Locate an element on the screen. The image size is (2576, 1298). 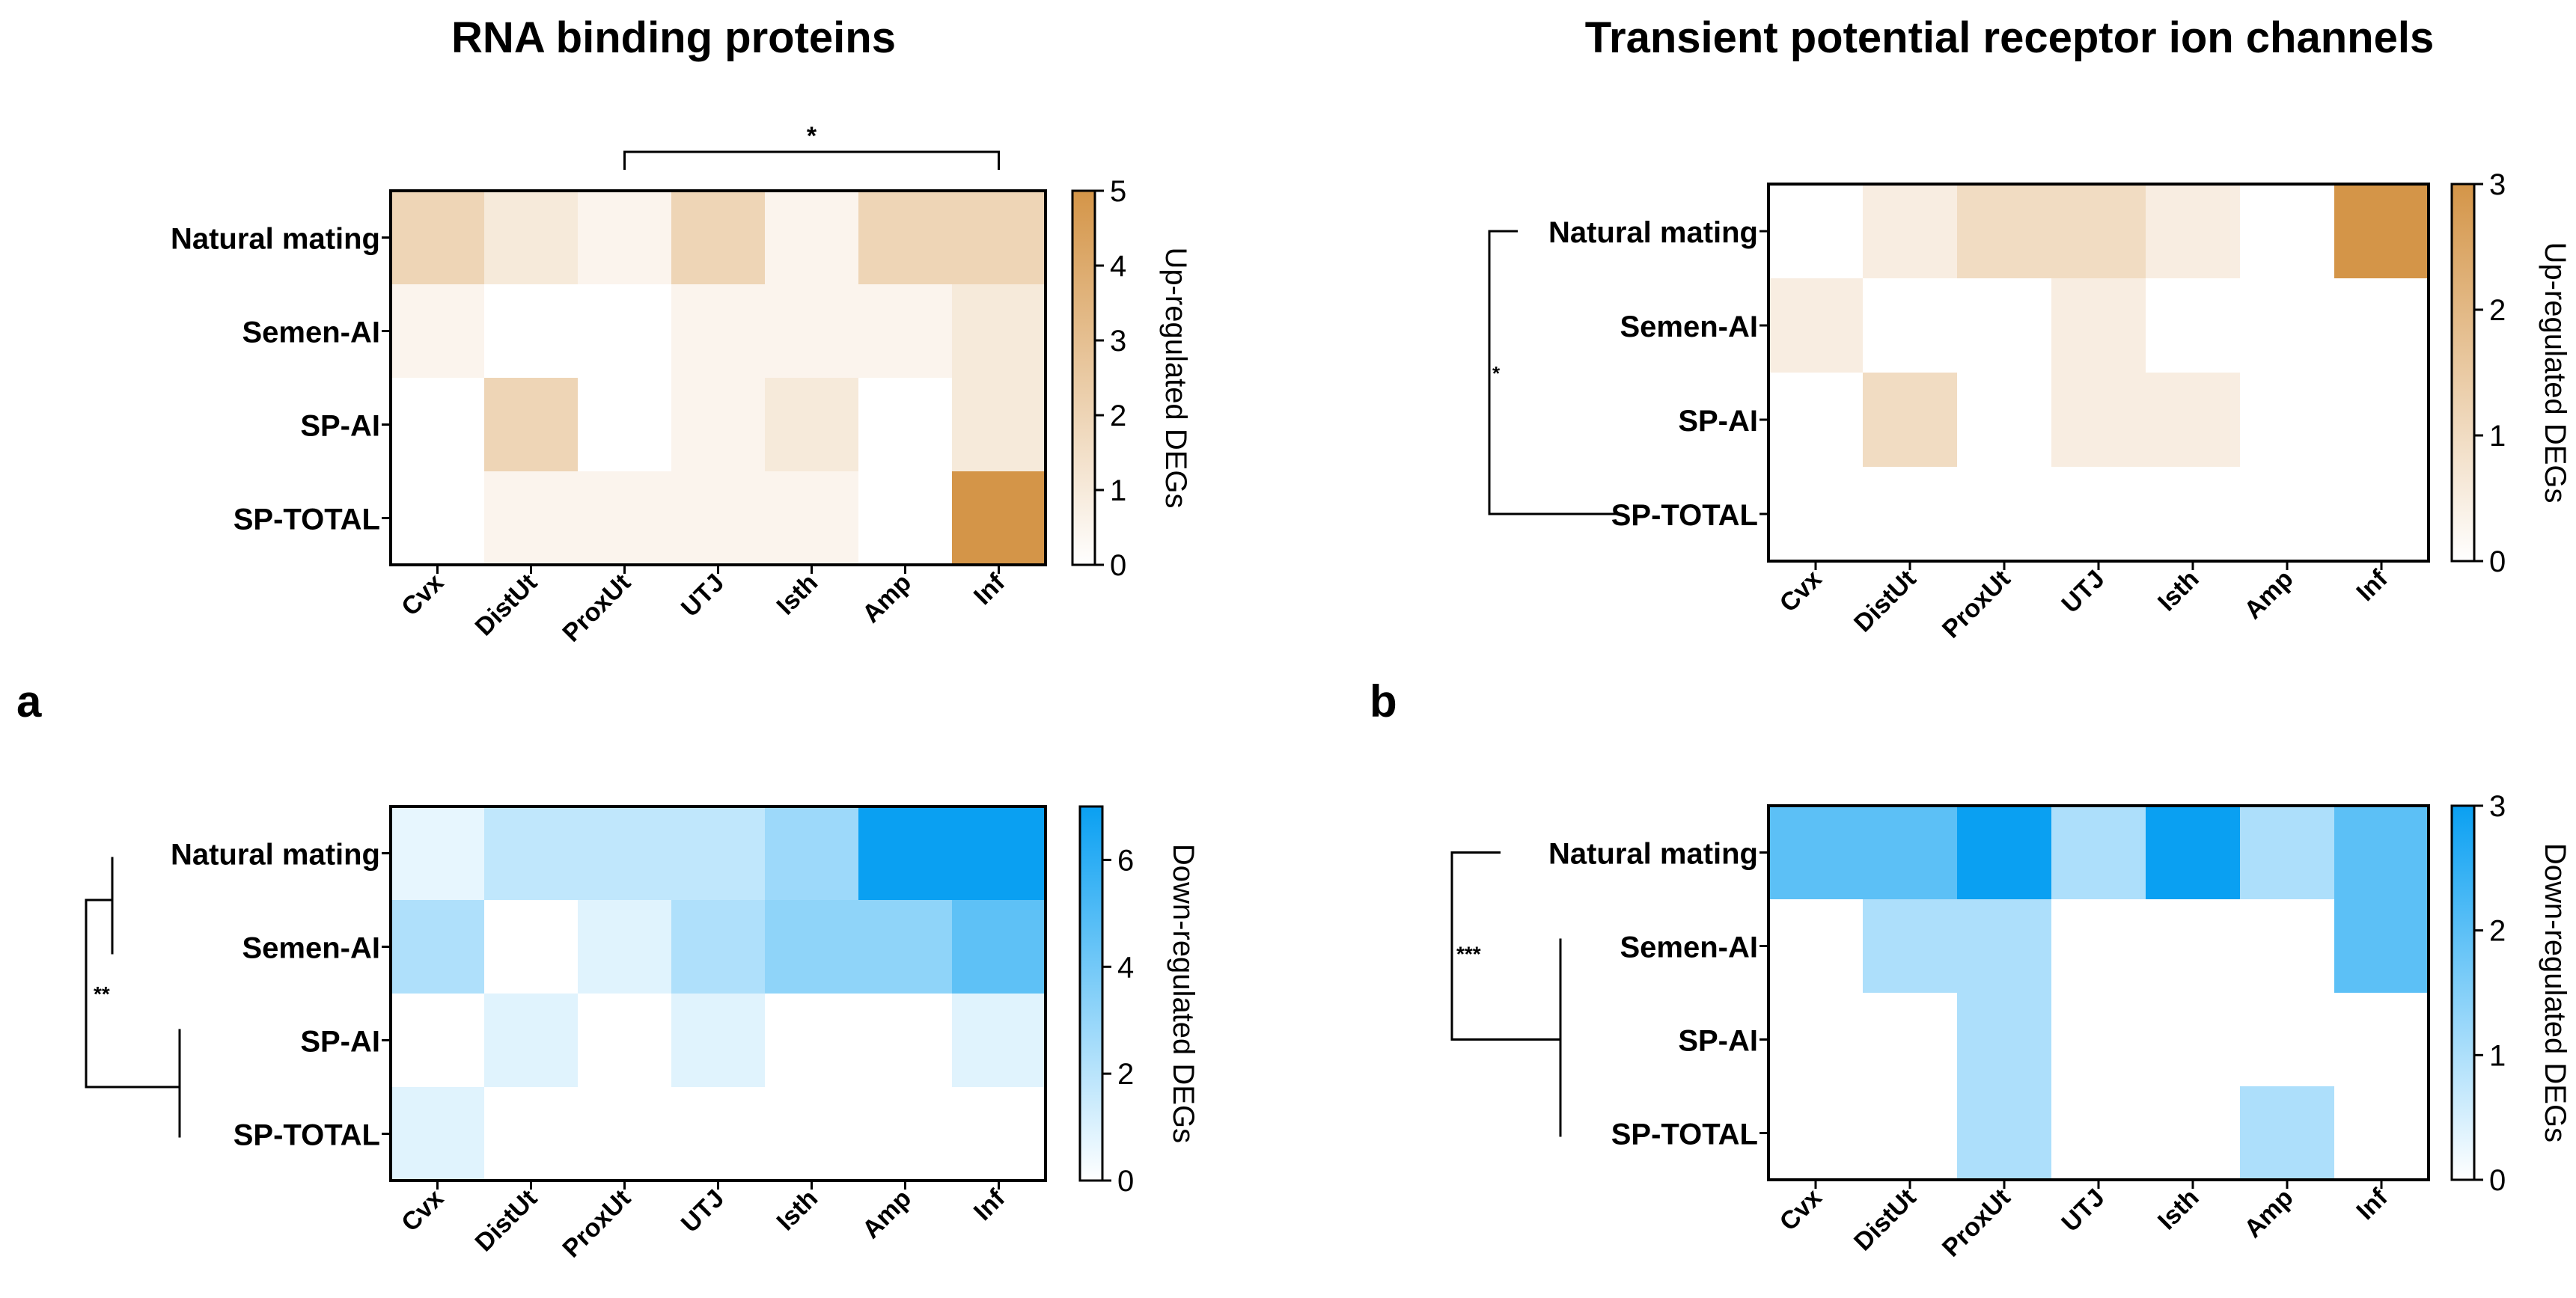
significance-label: ** is located at coordinates (102, 993).